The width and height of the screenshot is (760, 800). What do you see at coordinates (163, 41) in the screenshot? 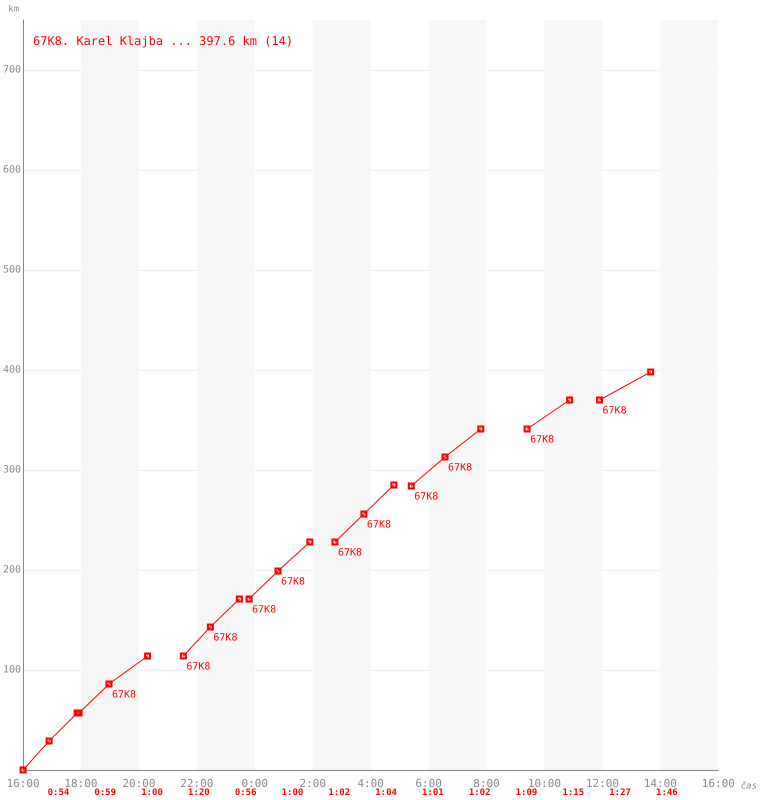
I see `text: 67K8. Karel Klajba ... 397.6 km (14)` at bounding box center [163, 41].